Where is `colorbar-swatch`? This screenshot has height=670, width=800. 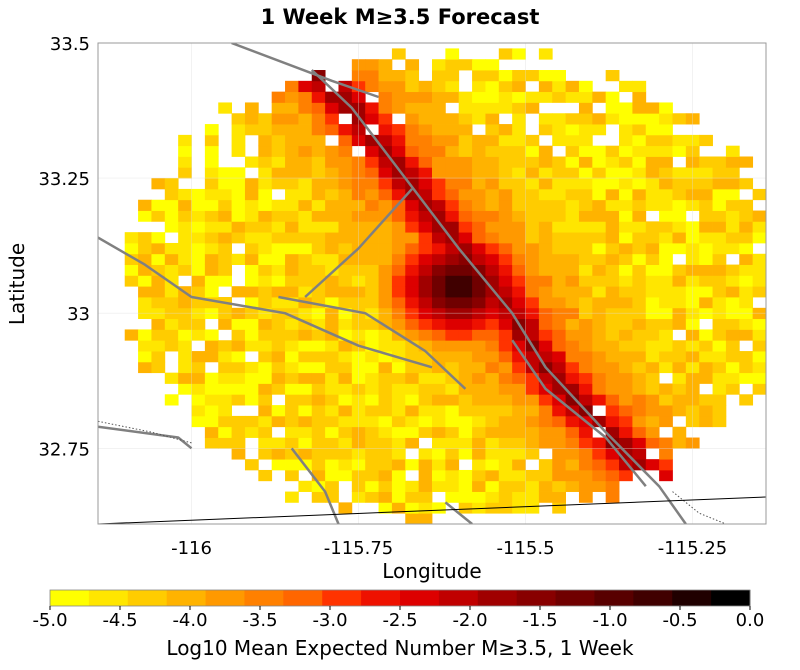 colorbar-swatch is located at coordinates (186, 598).